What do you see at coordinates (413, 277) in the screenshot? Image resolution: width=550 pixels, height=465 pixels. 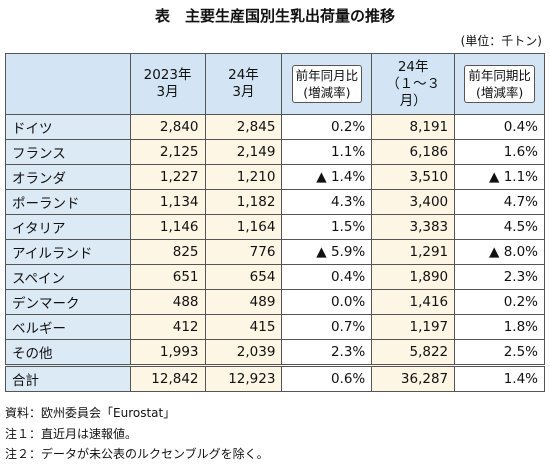 I see `cell: 1,890` at bounding box center [413, 277].